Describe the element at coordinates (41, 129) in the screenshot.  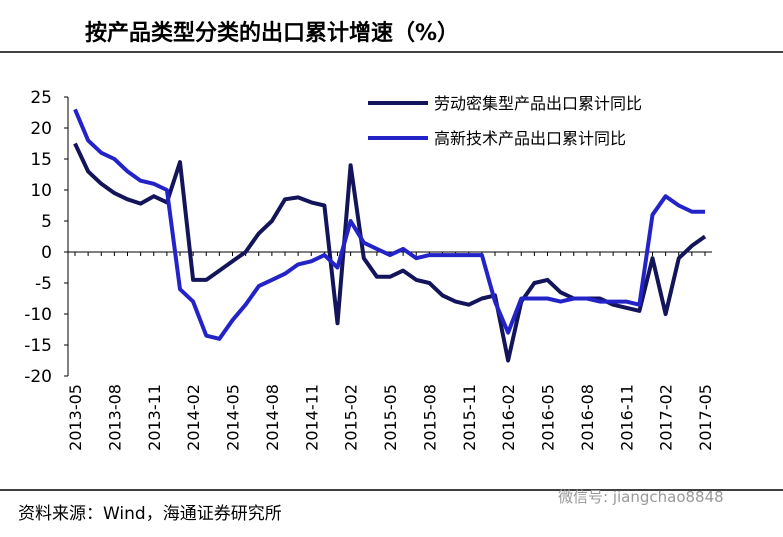
I see `y-tick-label: 20` at that location.